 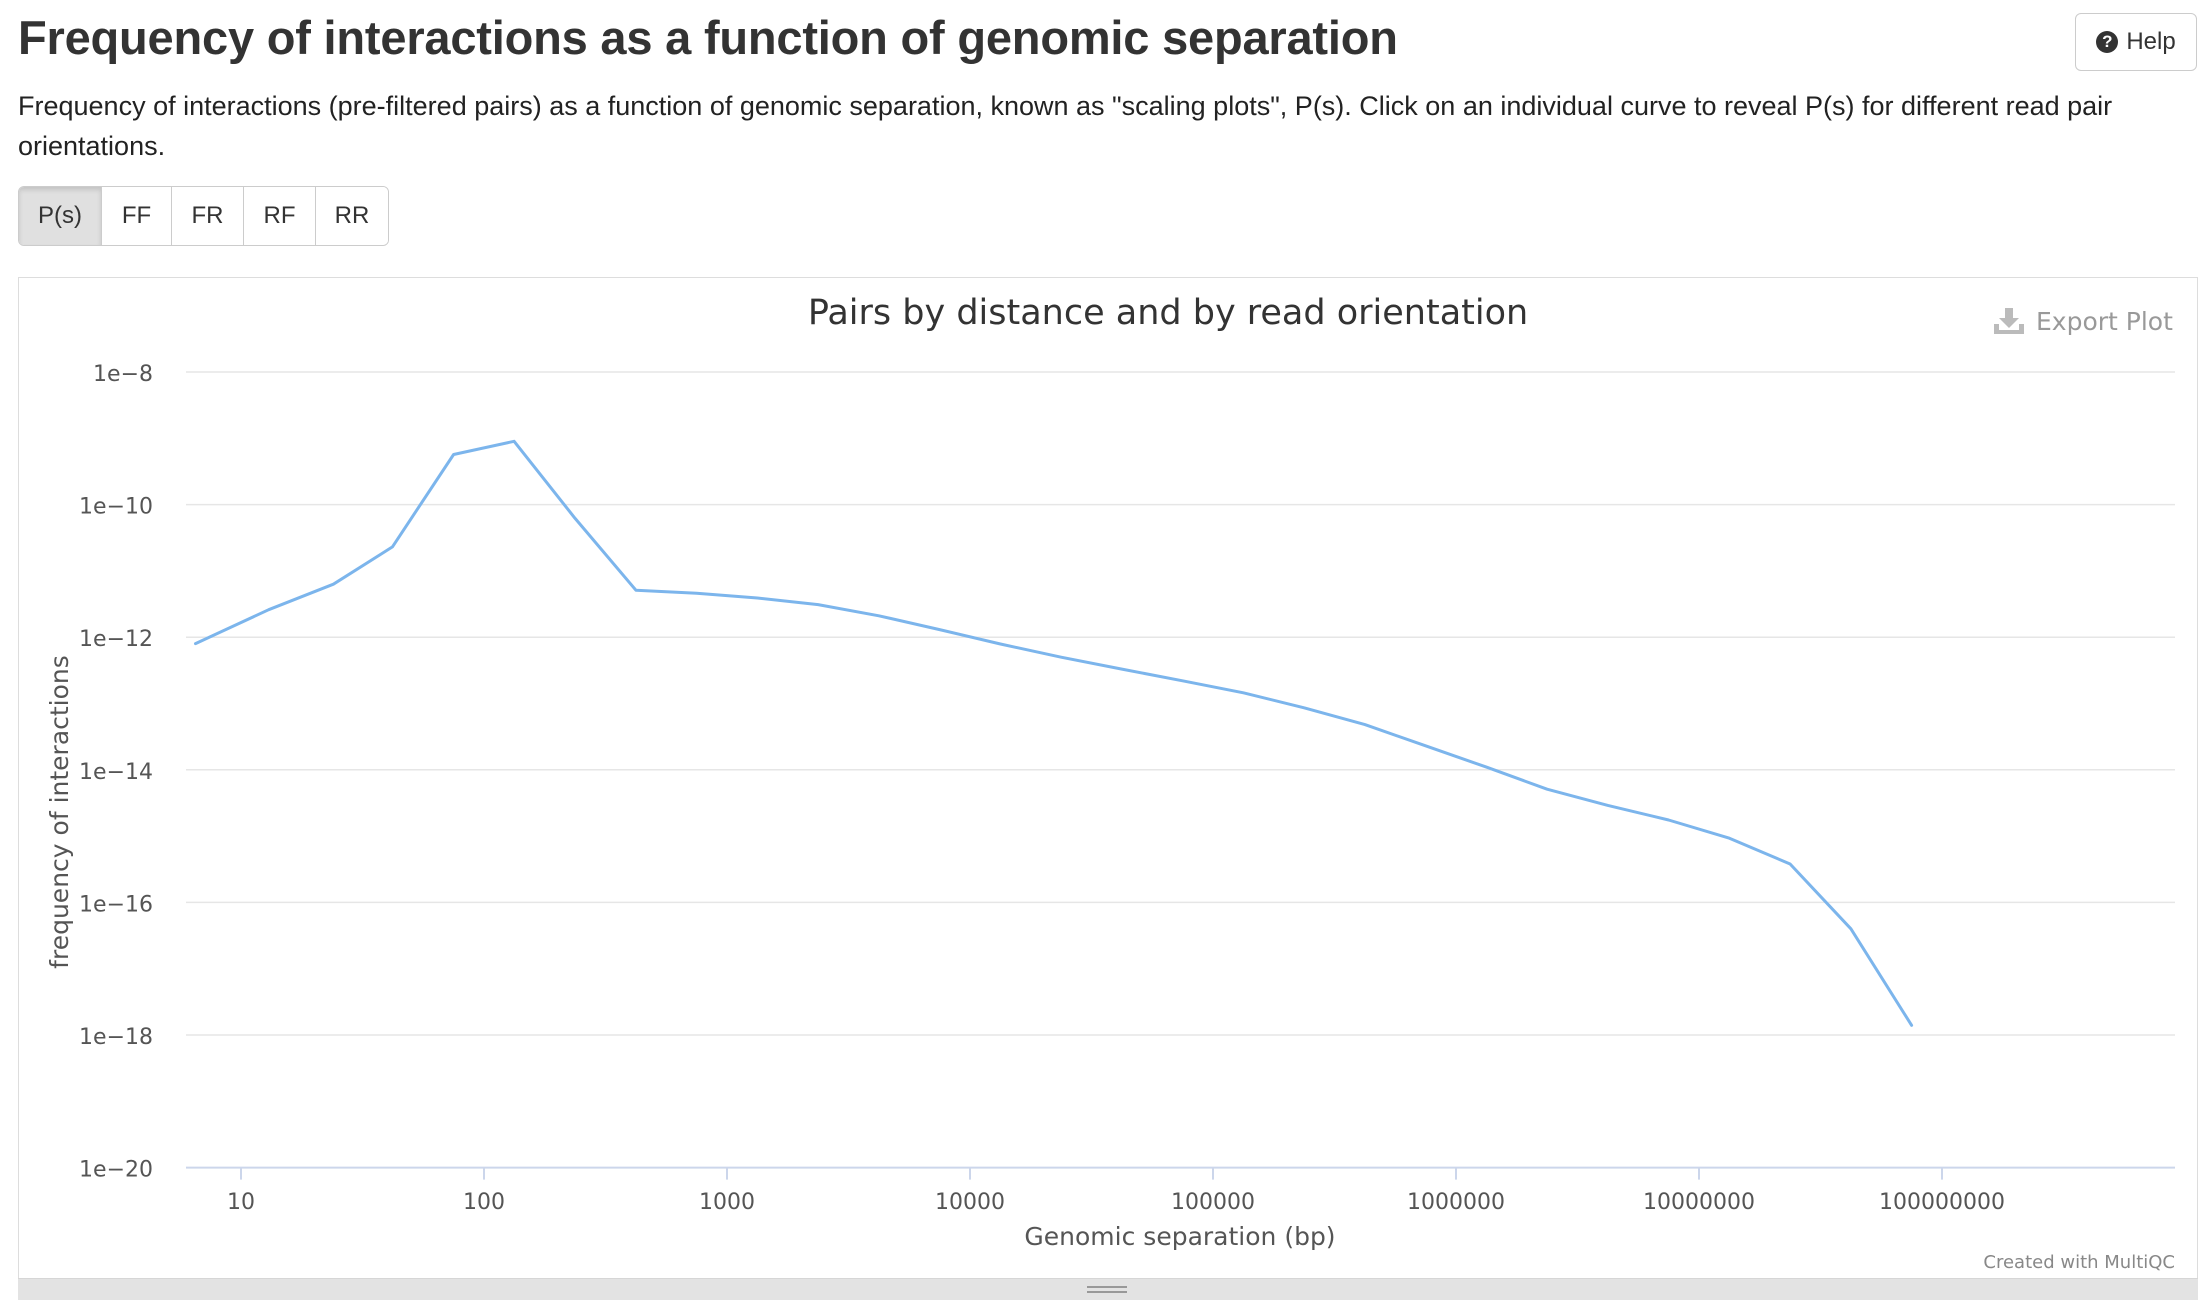 I want to click on tab-fr: FR, so click(x=207, y=216).